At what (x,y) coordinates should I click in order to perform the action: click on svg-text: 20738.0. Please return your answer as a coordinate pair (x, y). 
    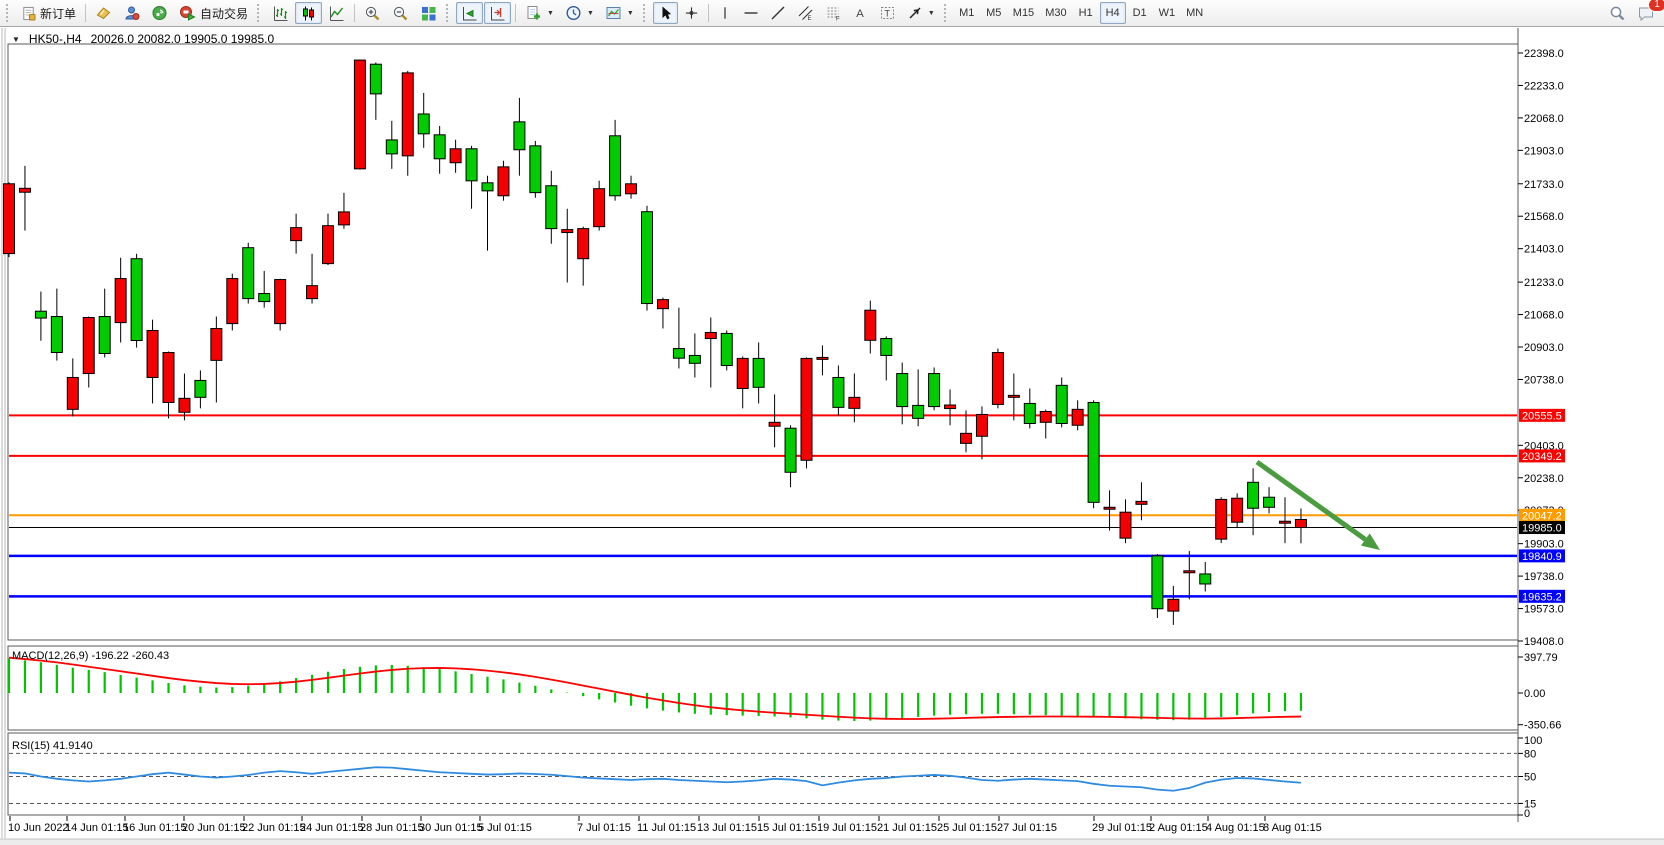
    Looking at the image, I should click on (1544, 380).